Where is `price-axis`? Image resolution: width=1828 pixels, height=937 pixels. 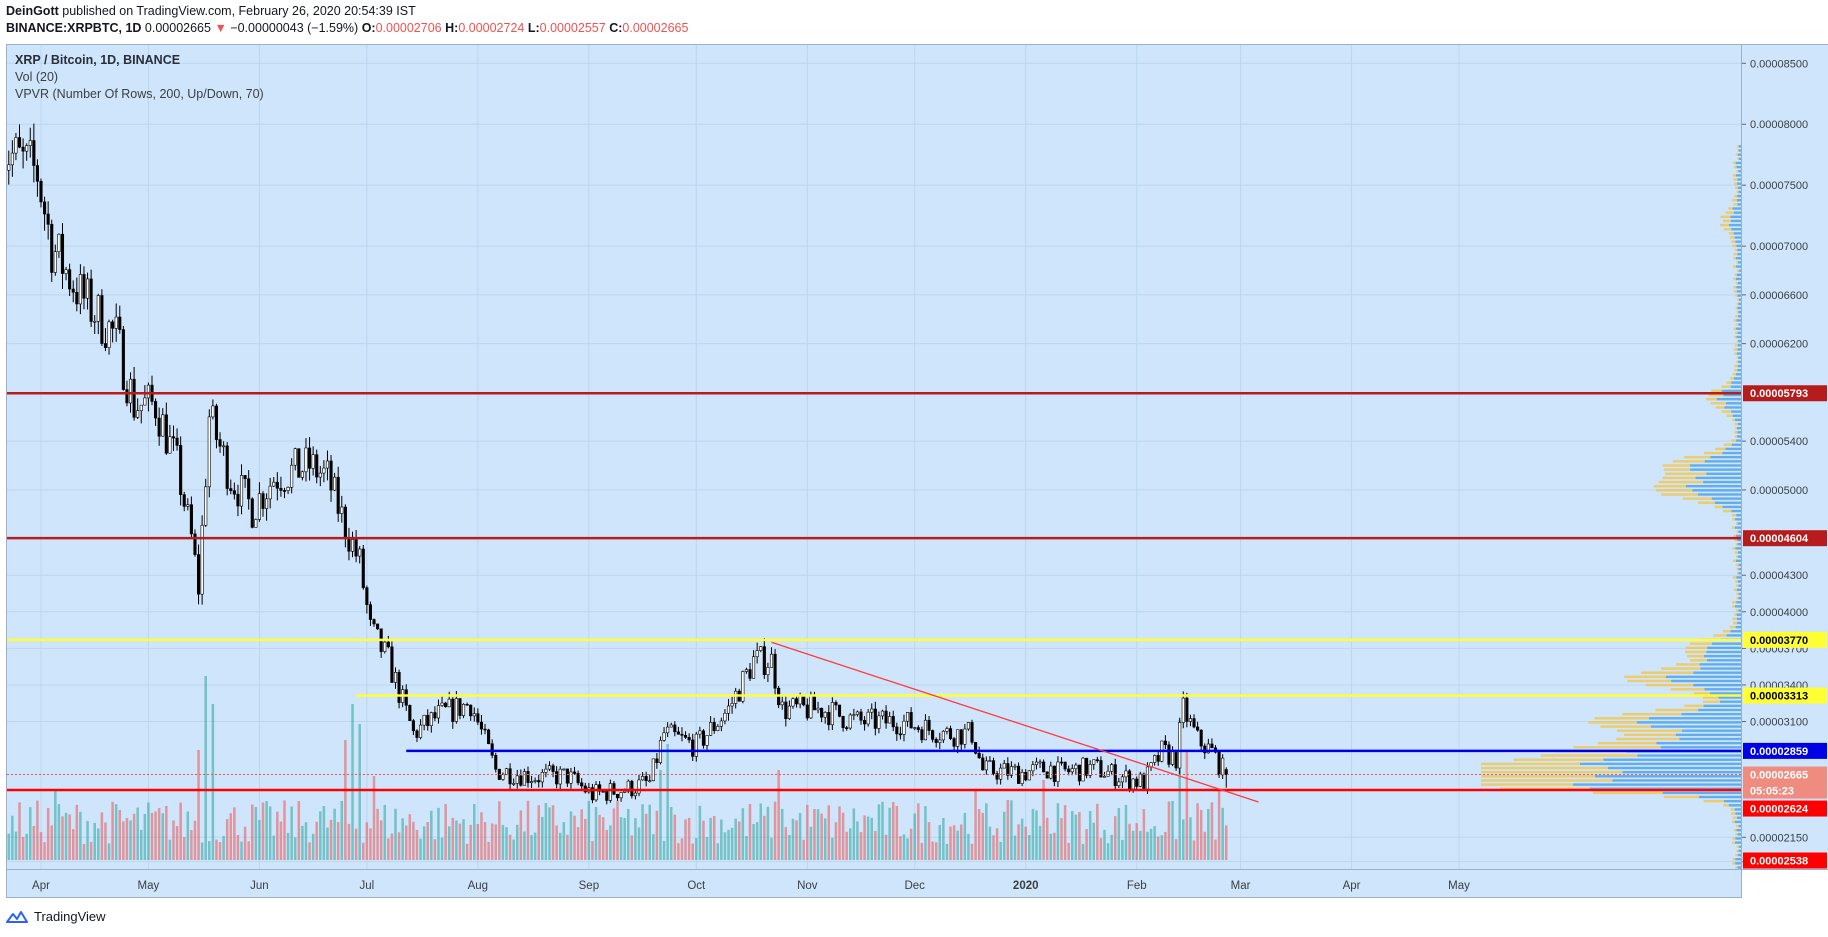 price-axis is located at coordinates (1785, 457).